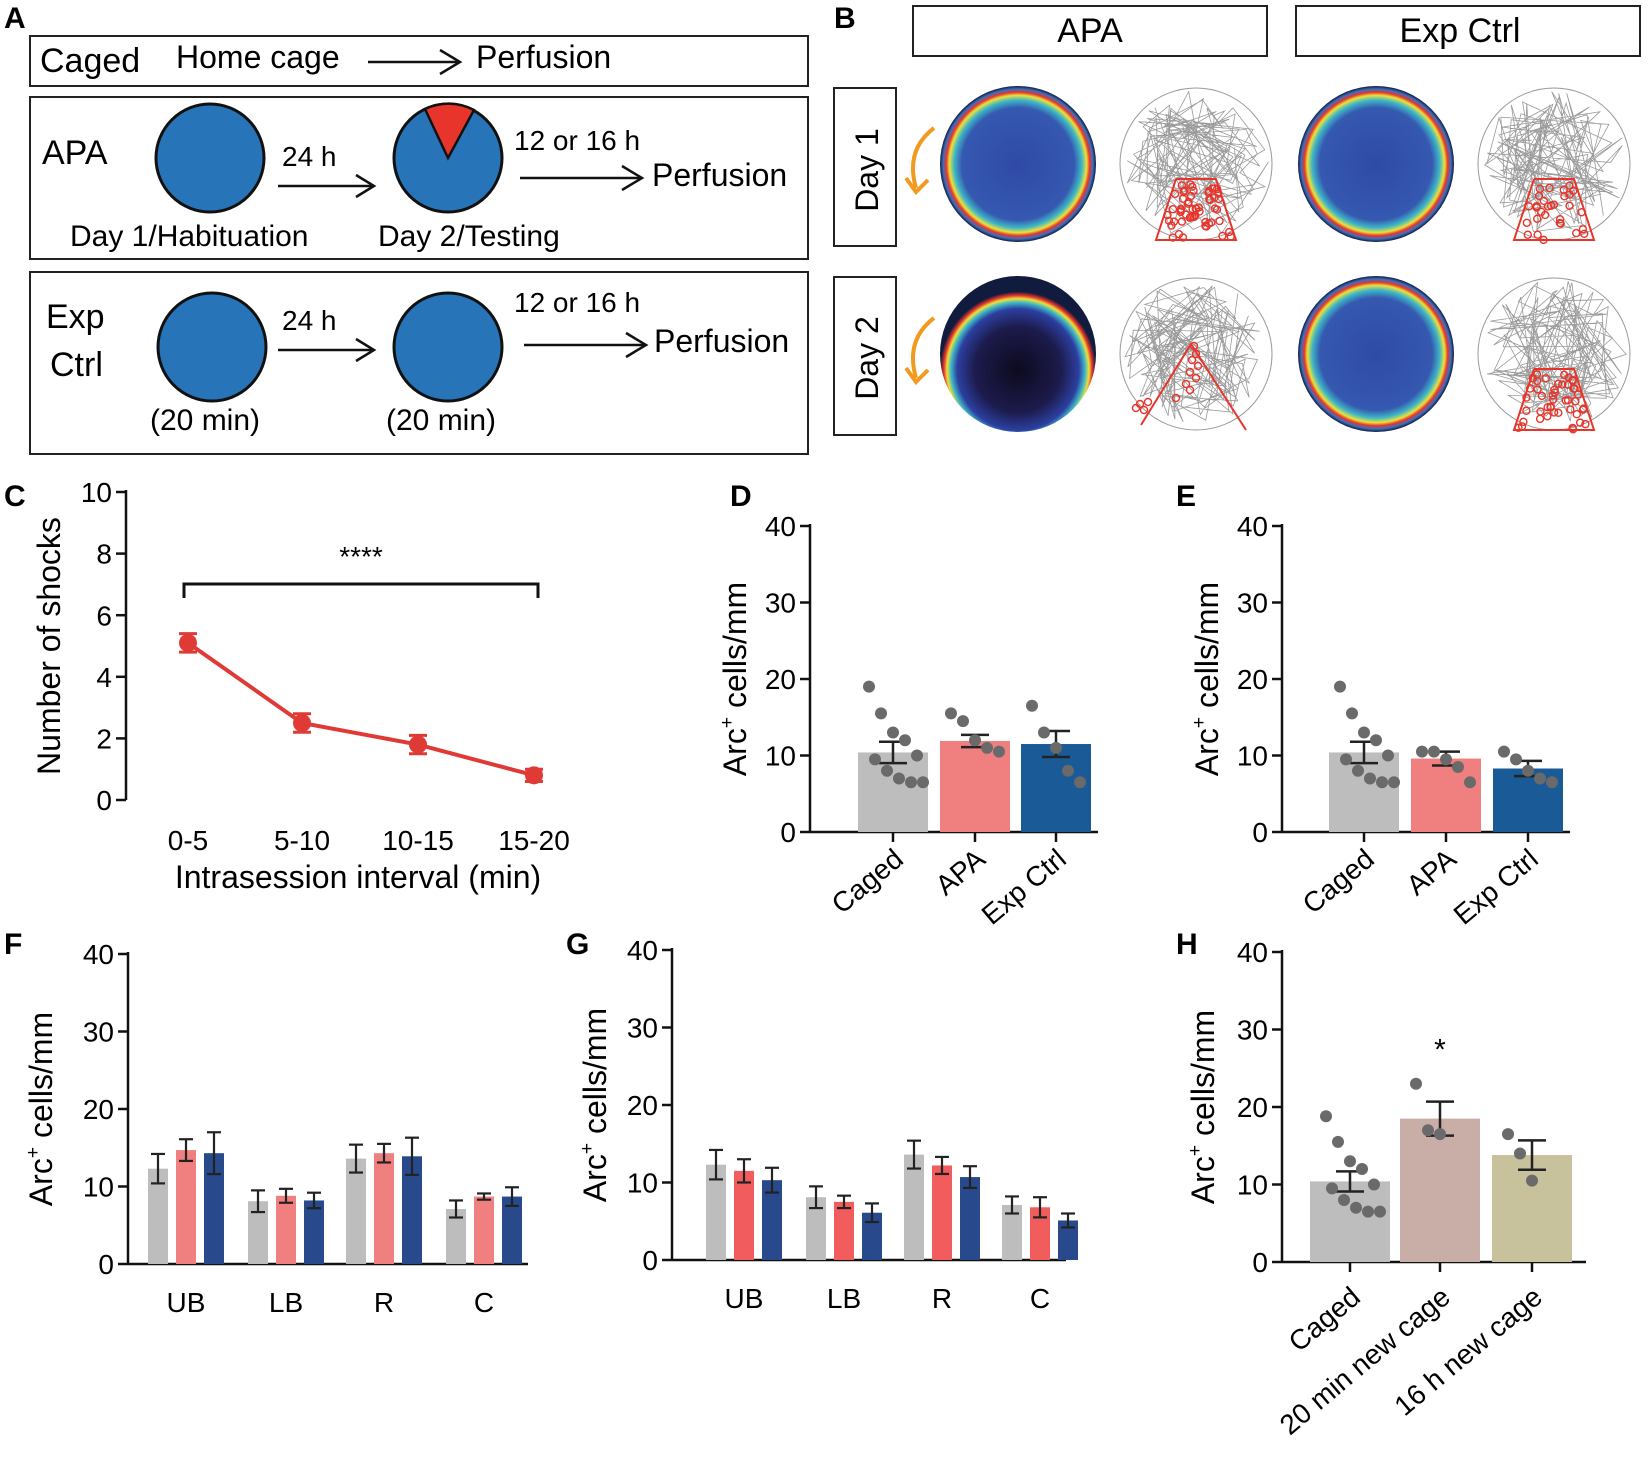  I want to click on y-tick-label: 40, so click(1252, 526).